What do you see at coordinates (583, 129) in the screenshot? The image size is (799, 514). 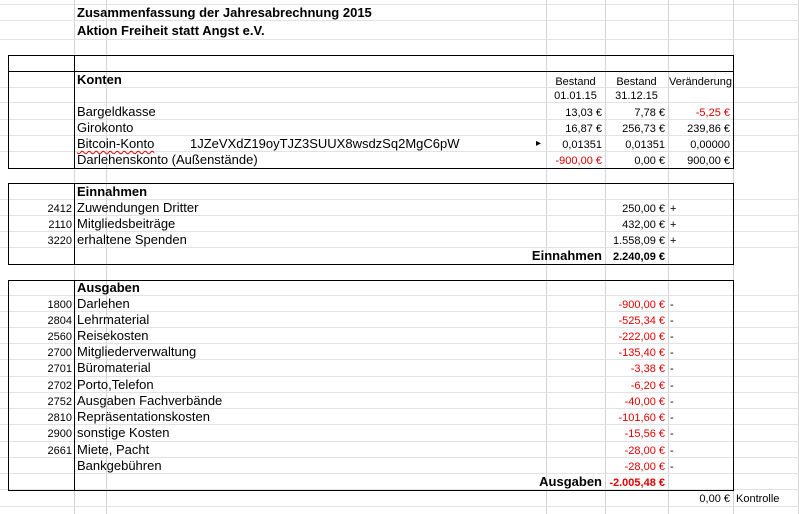 I see `konto-start: 16,87 €` at bounding box center [583, 129].